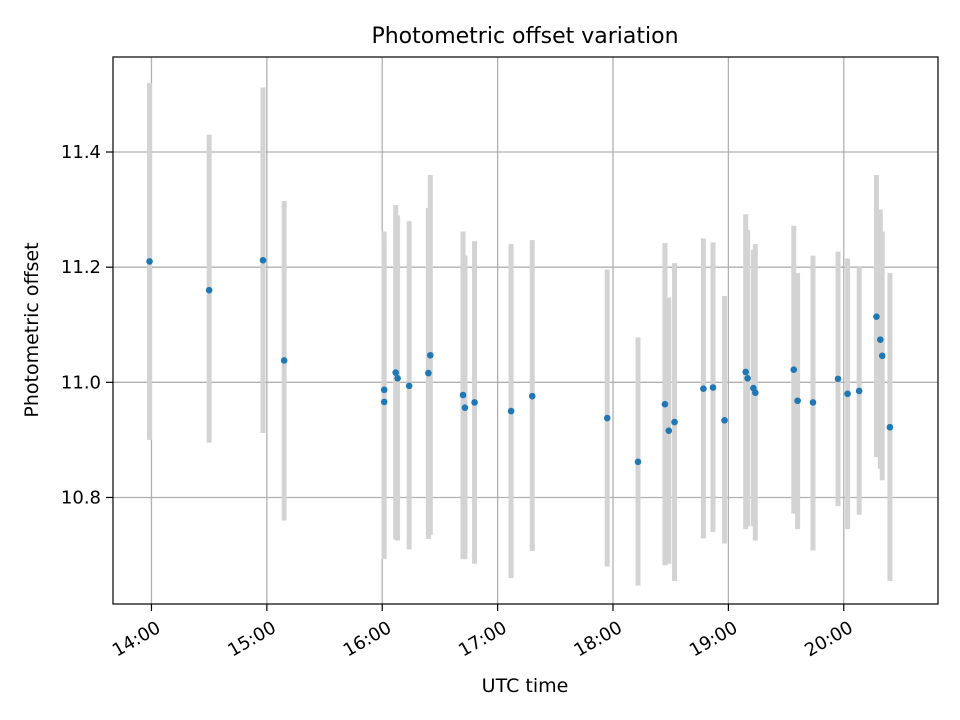  Describe the element at coordinates (81, 267) in the screenshot. I see `y-tick-label: 11.2` at that location.